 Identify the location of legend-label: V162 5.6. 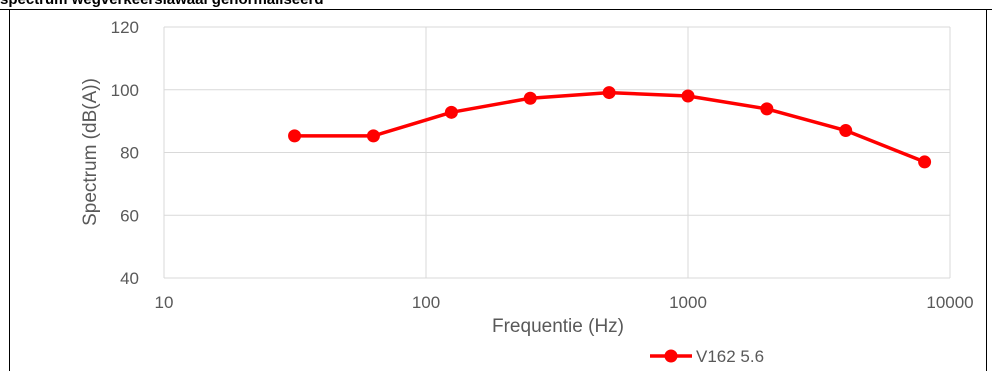
(730, 356).